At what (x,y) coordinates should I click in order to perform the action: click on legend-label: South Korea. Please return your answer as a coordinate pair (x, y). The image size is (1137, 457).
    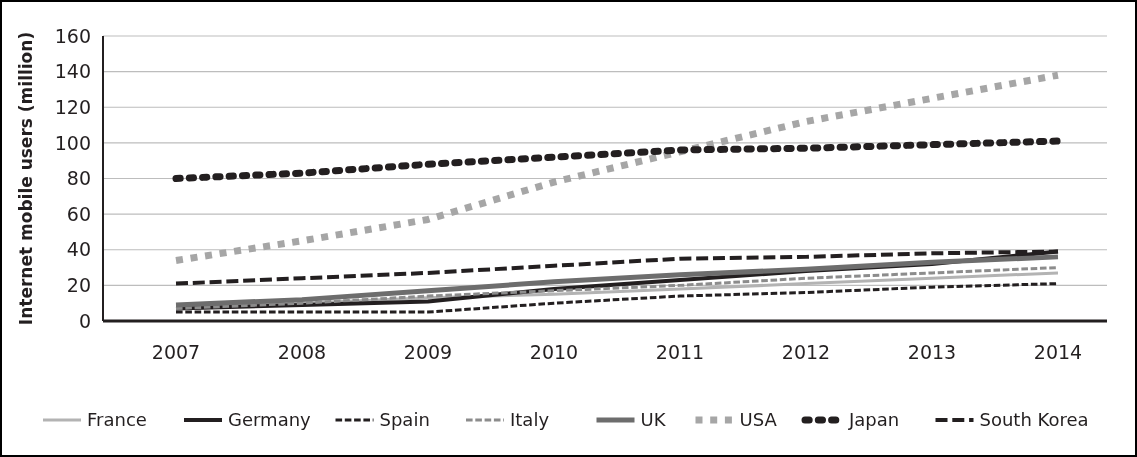
    Looking at the image, I should click on (1034, 419).